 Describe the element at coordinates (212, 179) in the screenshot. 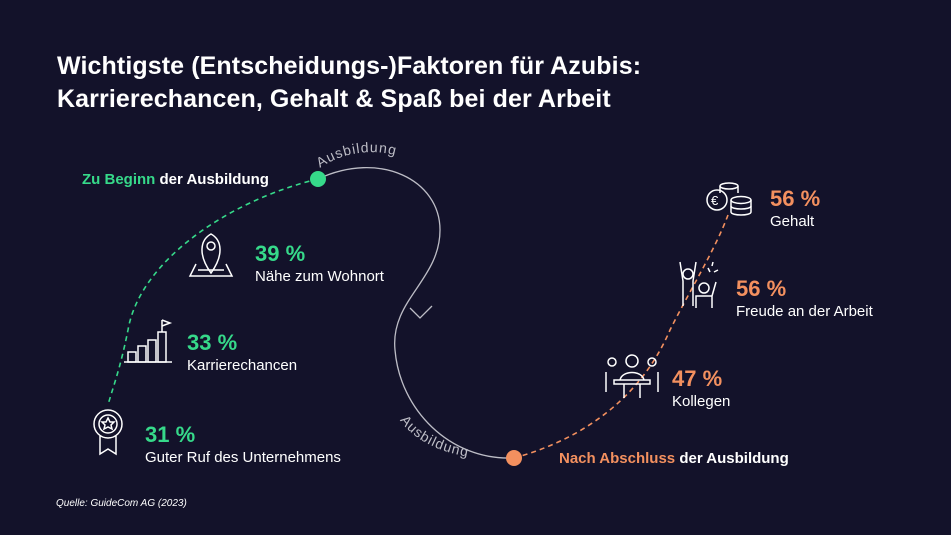

I see `start-stage-rest: der Ausbildung` at that location.